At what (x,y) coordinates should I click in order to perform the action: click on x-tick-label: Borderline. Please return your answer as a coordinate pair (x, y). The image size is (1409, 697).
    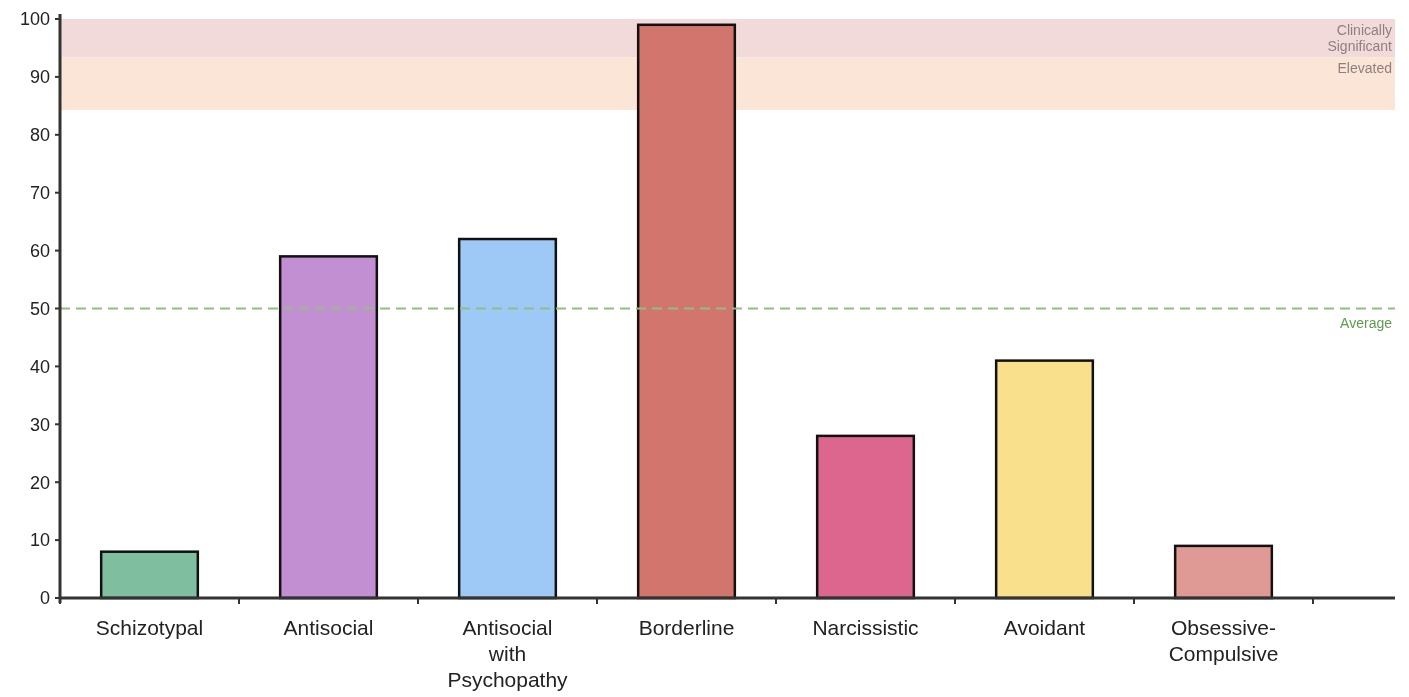
    Looking at the image, I should click on (686, 627).